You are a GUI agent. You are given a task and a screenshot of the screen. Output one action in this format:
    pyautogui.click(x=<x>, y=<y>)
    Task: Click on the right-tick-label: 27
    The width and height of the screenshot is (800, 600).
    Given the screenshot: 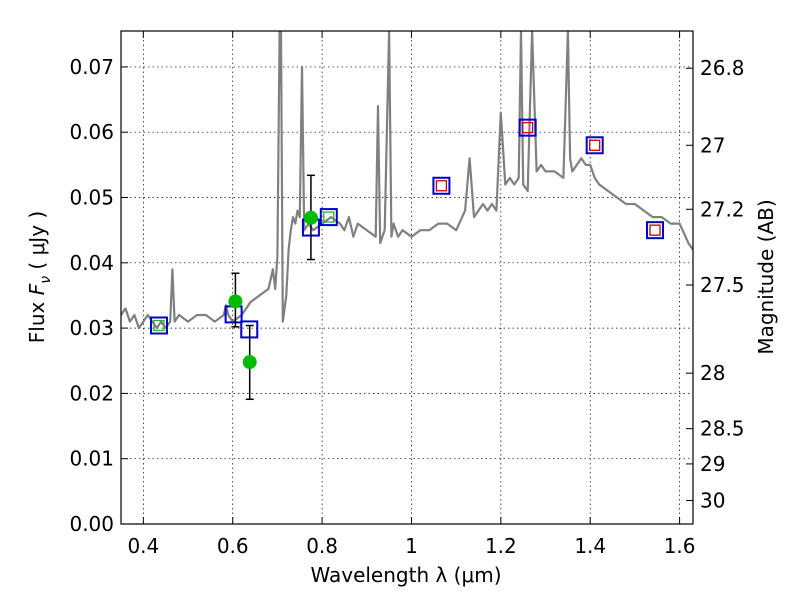 What is the action you would take?
    pyautogui.click(x=712, y=145)
    